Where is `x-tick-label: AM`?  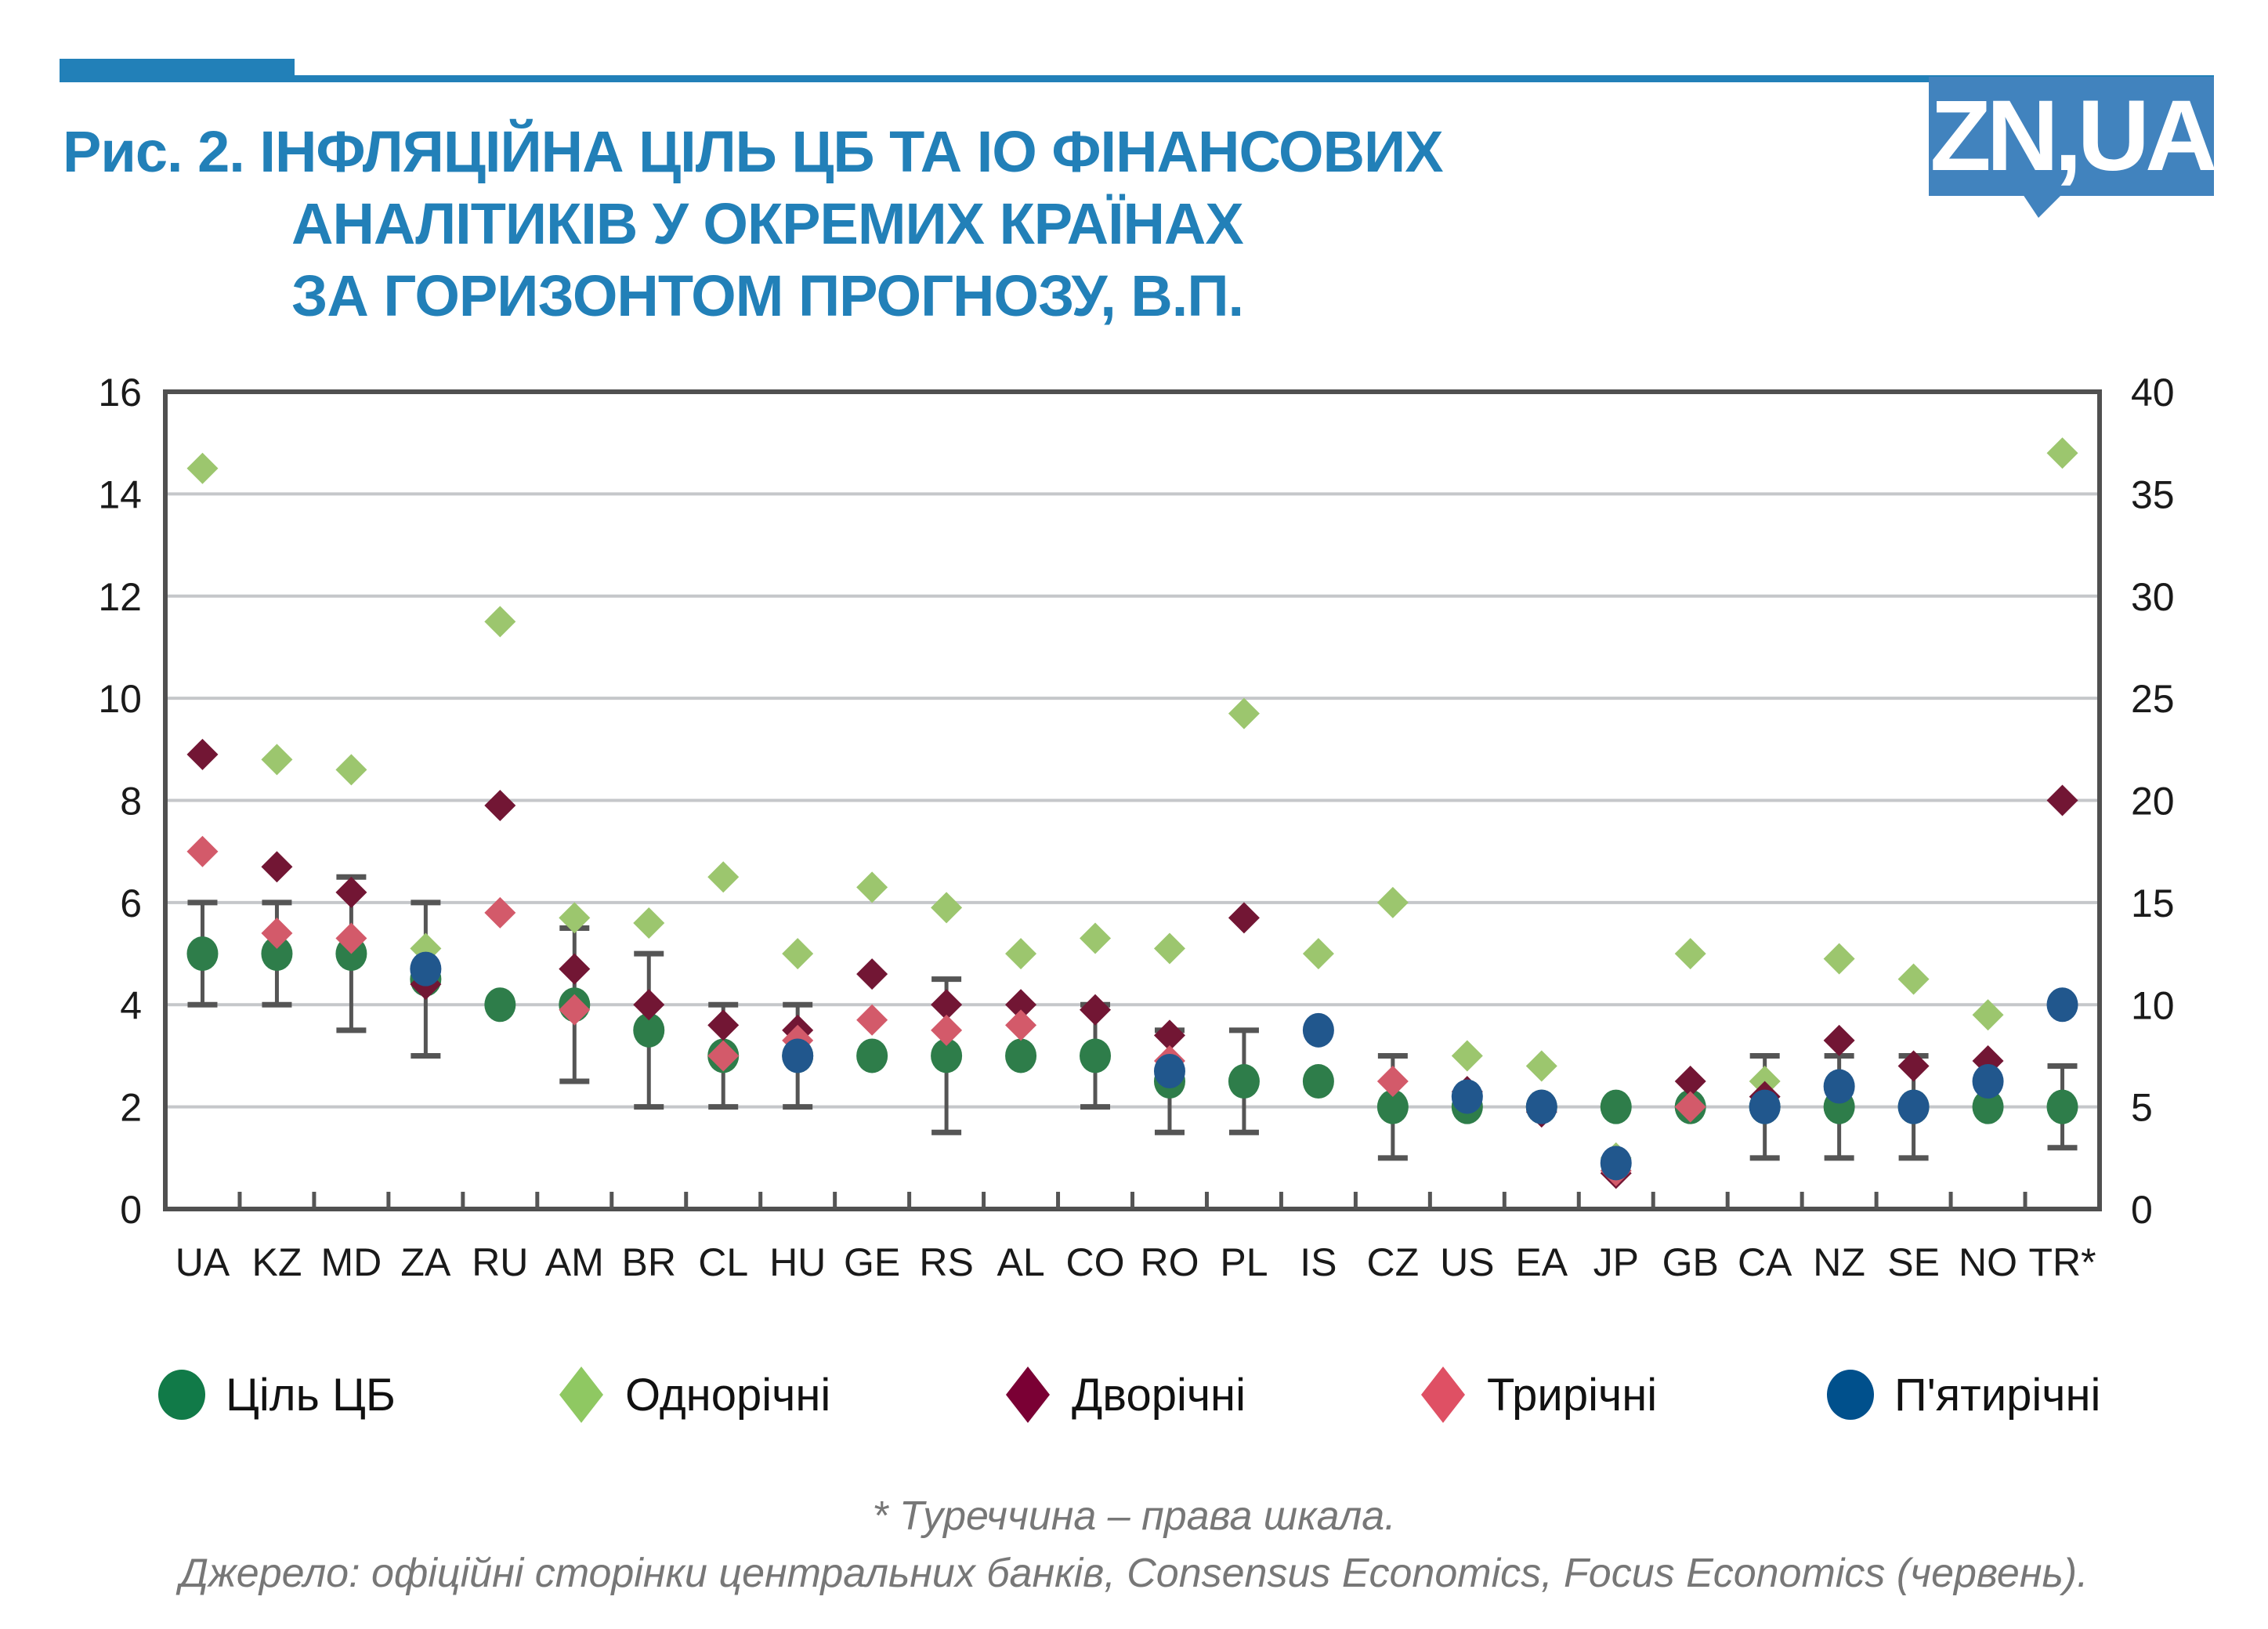 x-tick-label: AM is located at coordinates (575, 1262).